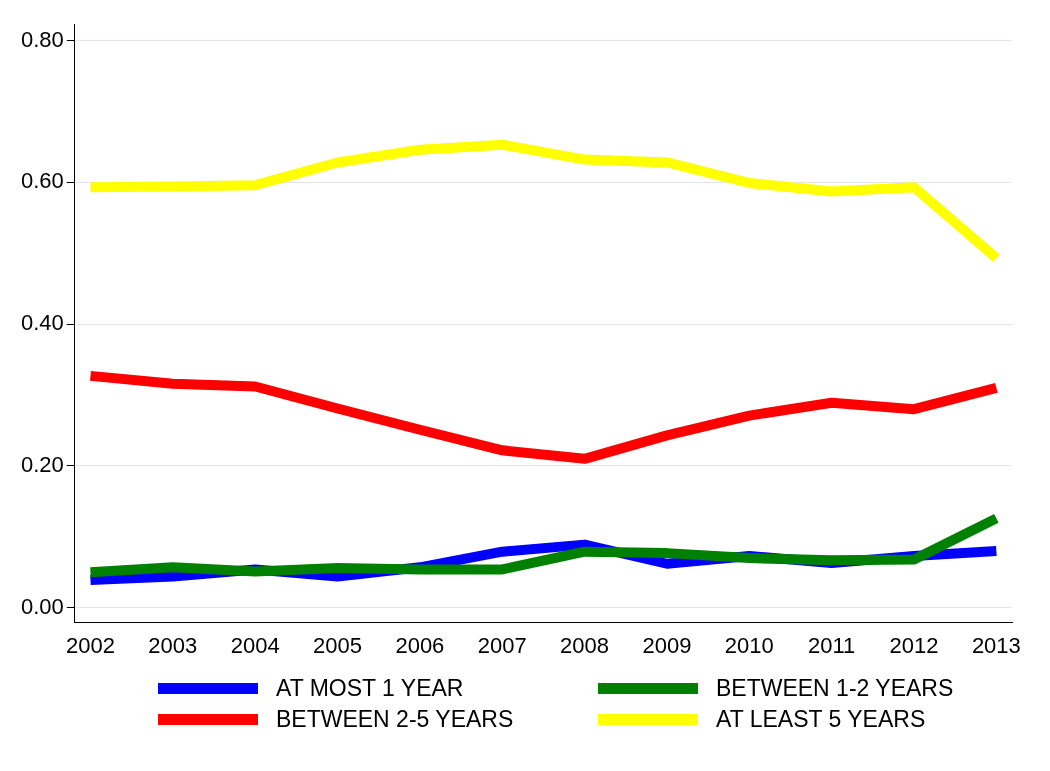 The image size is (1050, 771). Describe the element at coordinates (42, 181) in the screenshot. I see `y-tick-label: 0.60` at that location.